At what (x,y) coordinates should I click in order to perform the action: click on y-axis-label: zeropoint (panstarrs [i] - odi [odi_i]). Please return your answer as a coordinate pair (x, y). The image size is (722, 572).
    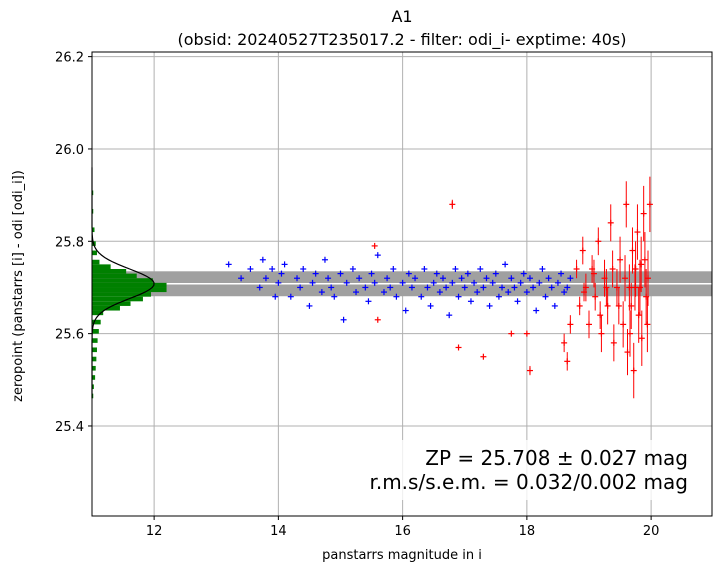
    Looking at the image, I should click on (18, 286).